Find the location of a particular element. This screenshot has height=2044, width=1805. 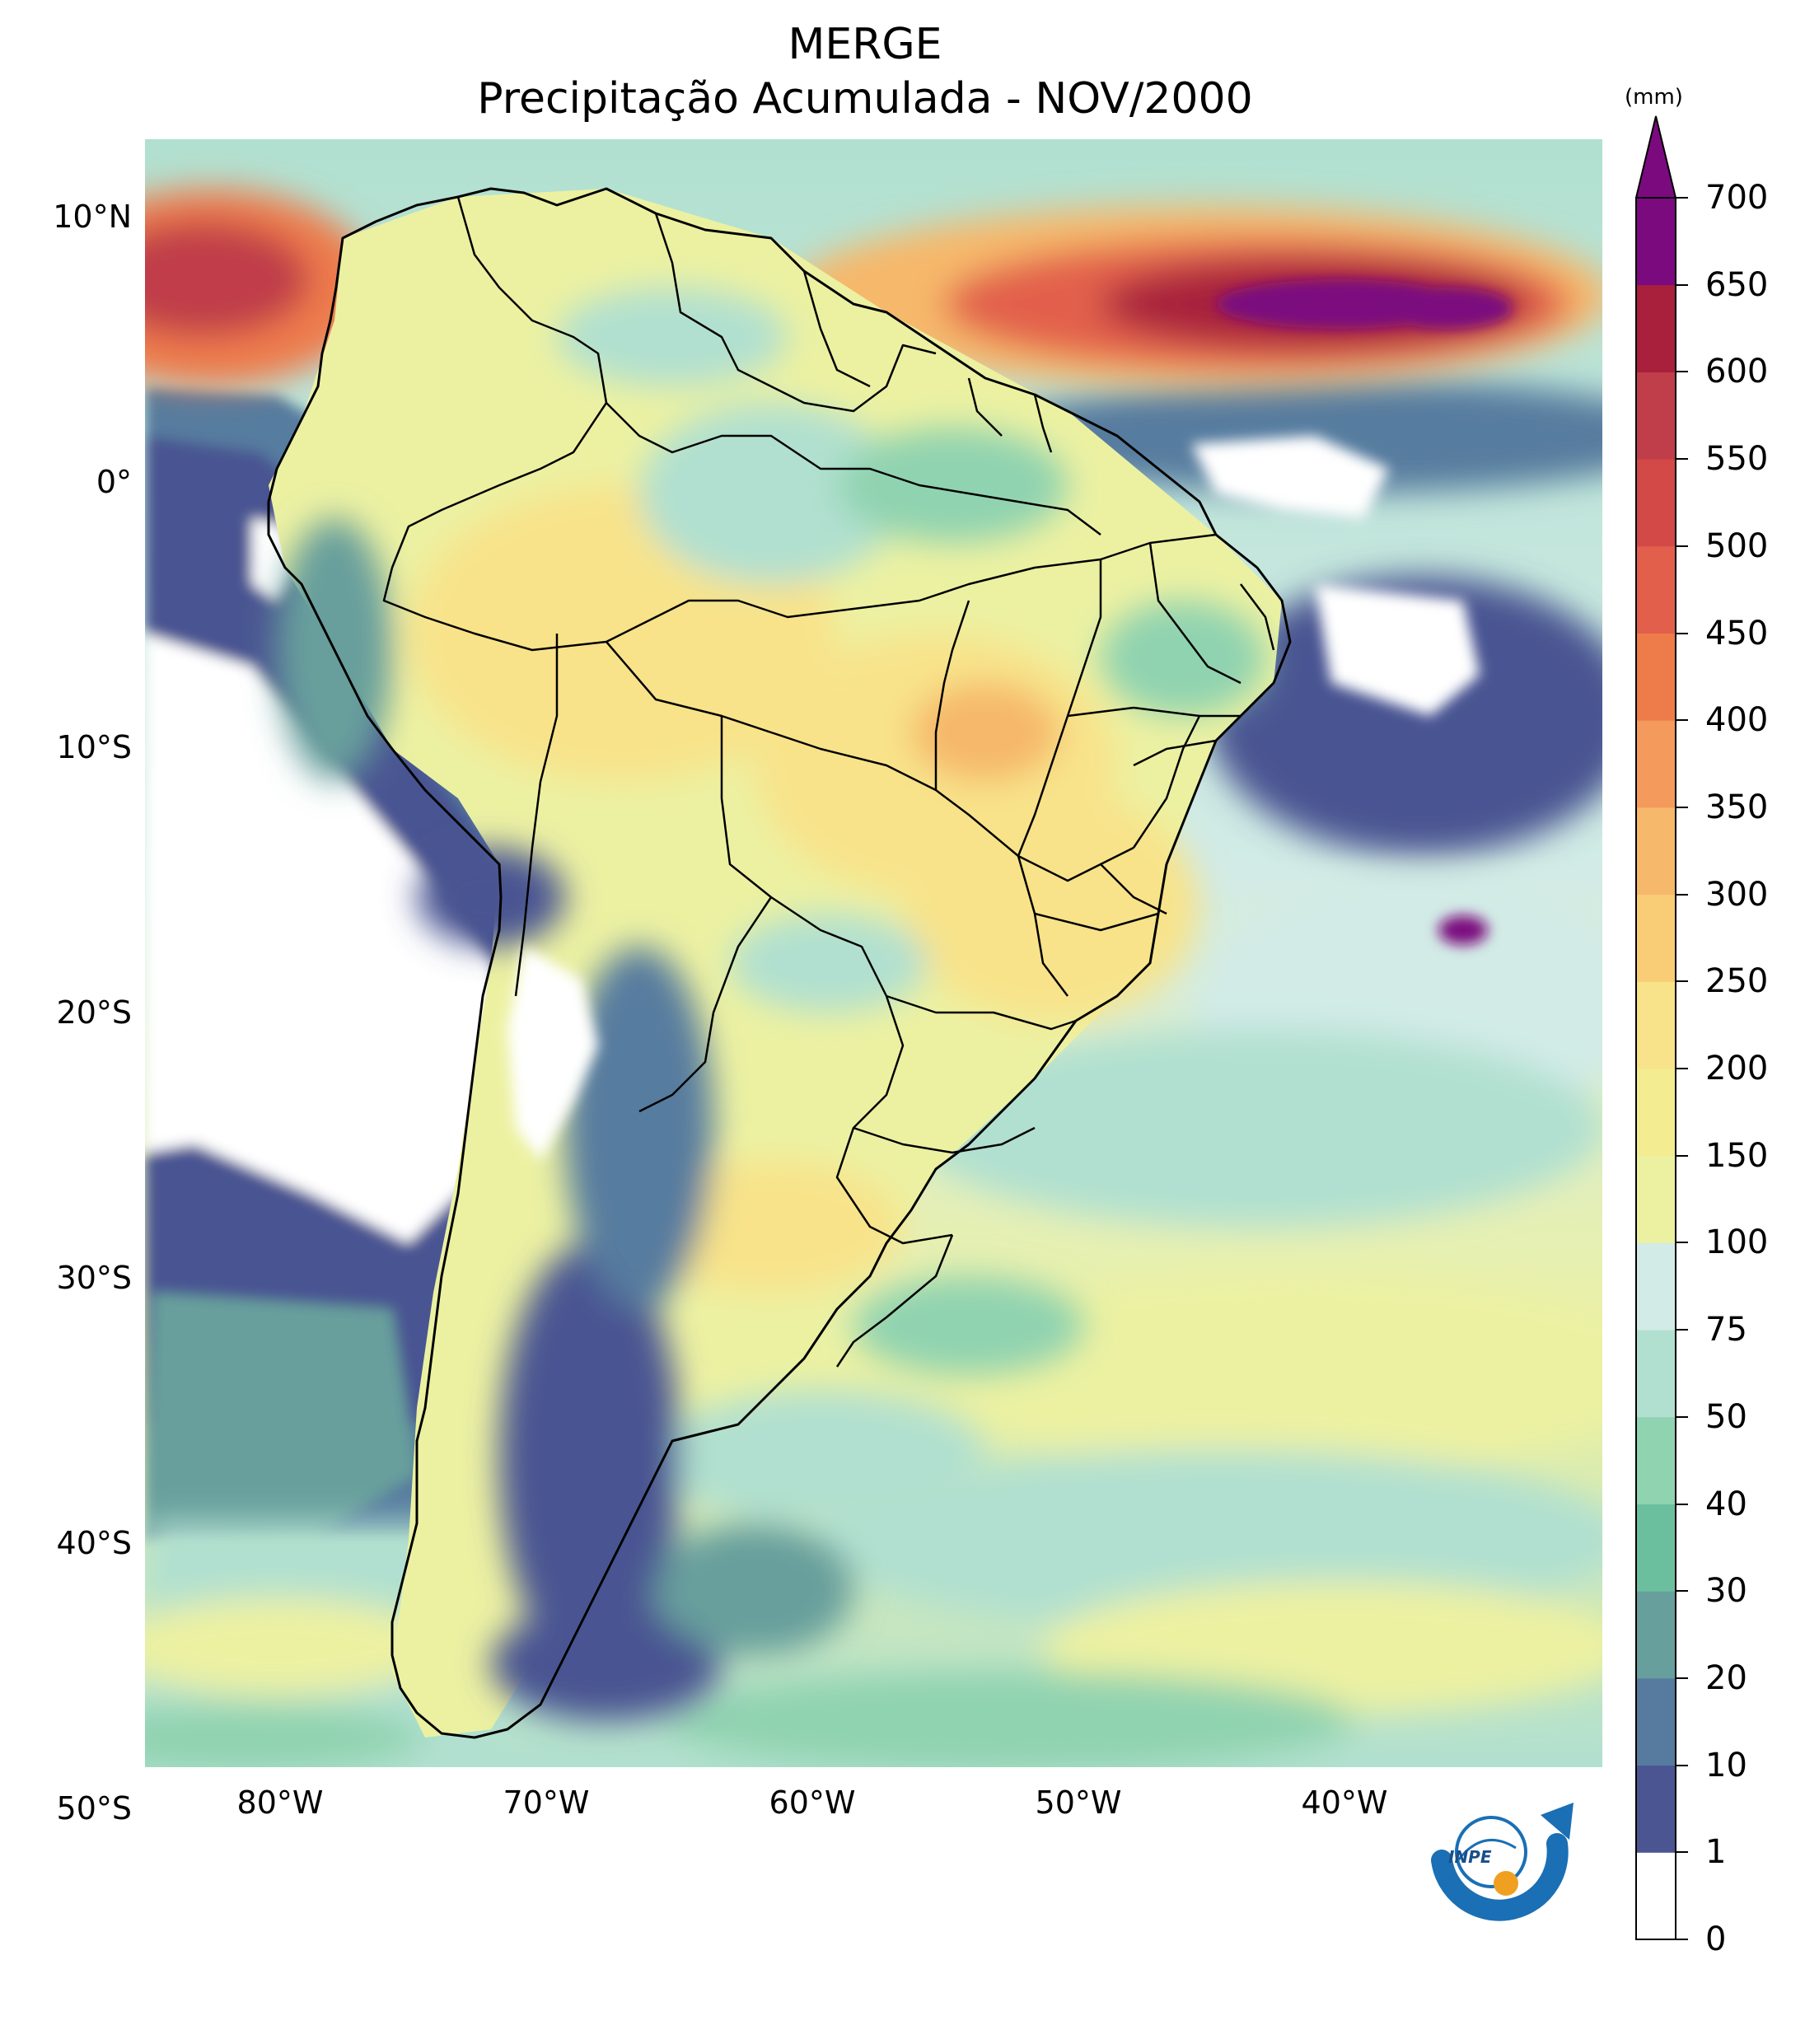

lat-label-0: 0° is located at coordinates (114, 482).